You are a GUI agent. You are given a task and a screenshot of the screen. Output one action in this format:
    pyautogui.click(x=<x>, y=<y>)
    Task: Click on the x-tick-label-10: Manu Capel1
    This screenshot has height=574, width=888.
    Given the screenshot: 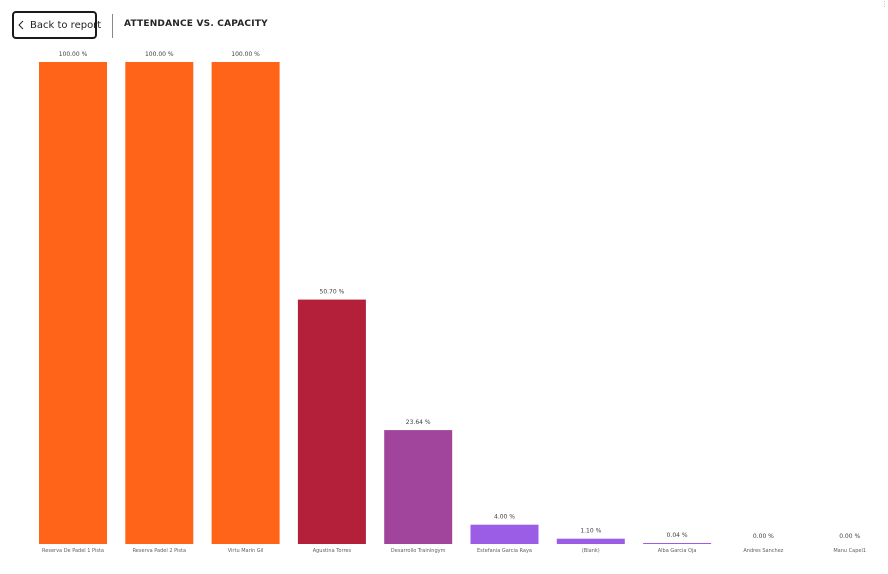 What is the action you would take?
    pyautogui.click(x=849, y=551)
    